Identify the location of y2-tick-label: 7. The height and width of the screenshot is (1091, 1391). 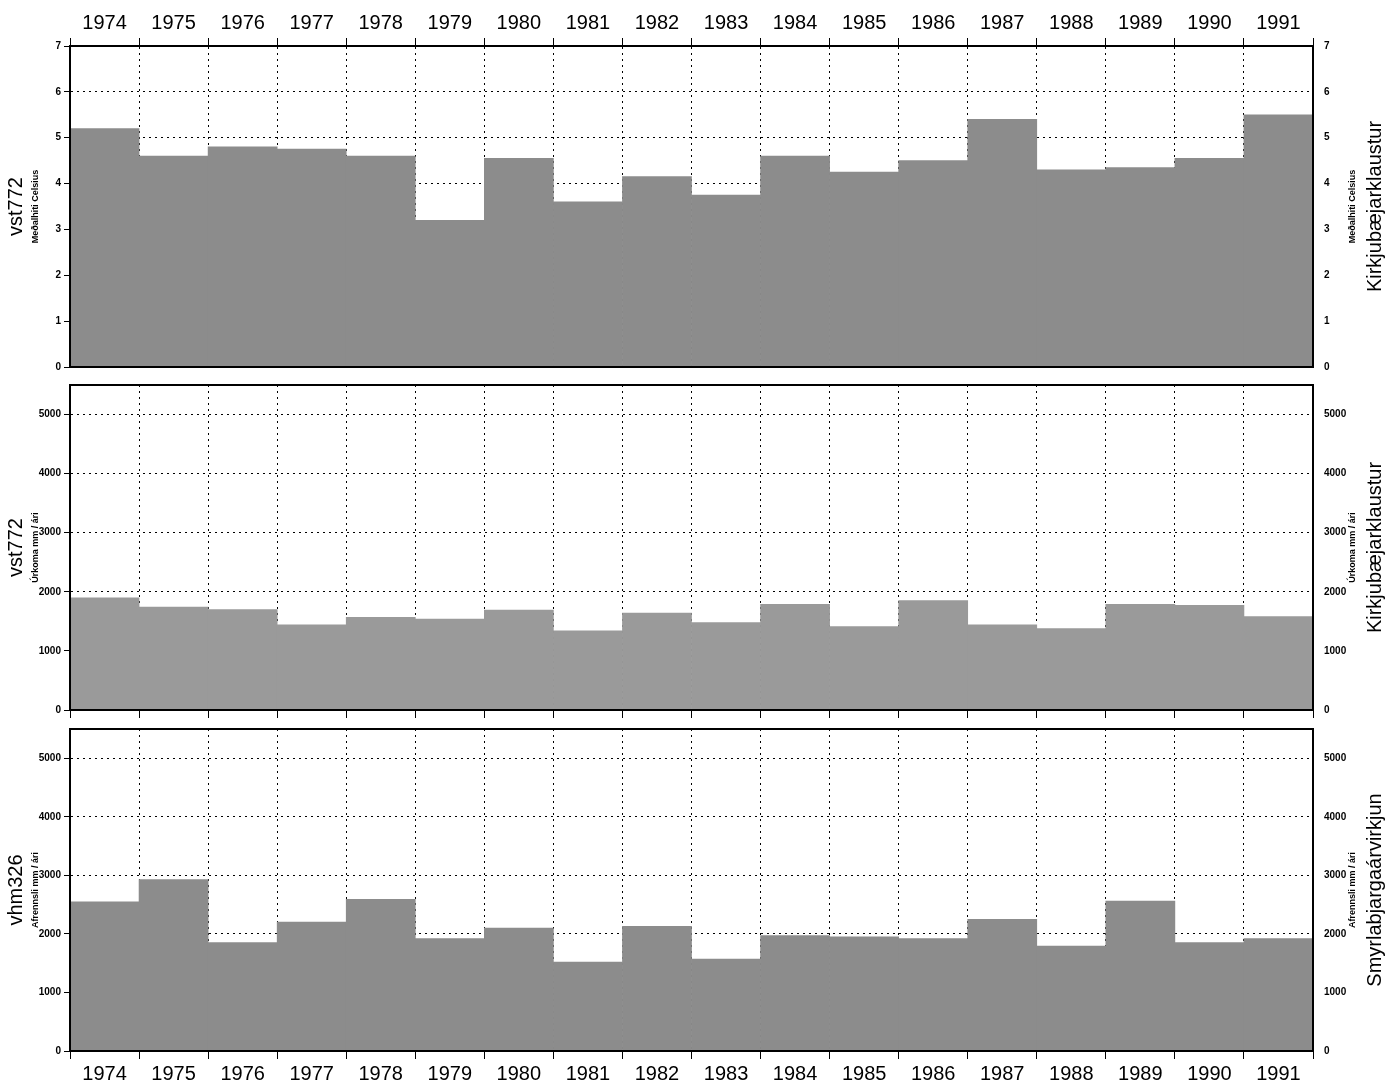
(1327, 45).